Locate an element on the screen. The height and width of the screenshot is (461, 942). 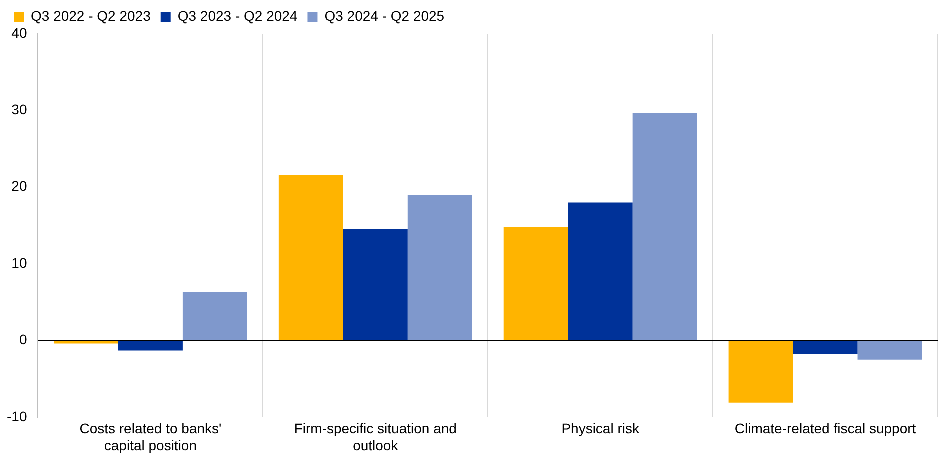
y-tick-label: 0 is located at coordinates (23, 340).